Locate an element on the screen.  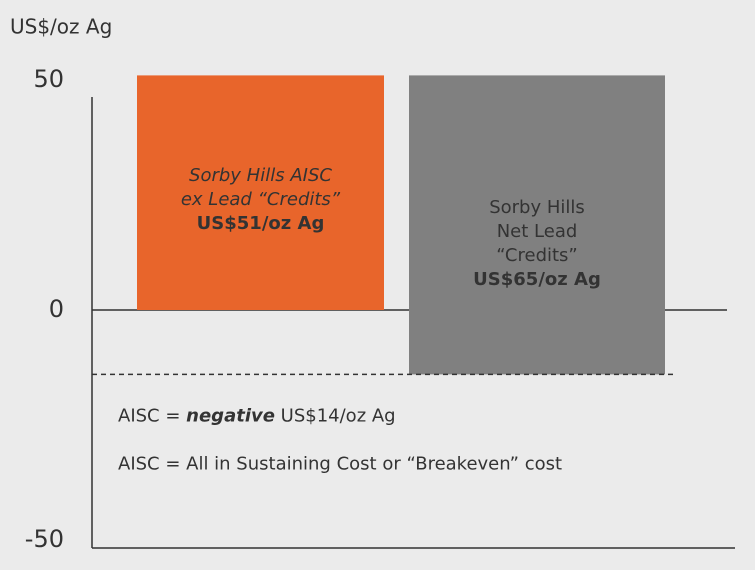
net-label-part: negative is located at coordinates (230, 415).